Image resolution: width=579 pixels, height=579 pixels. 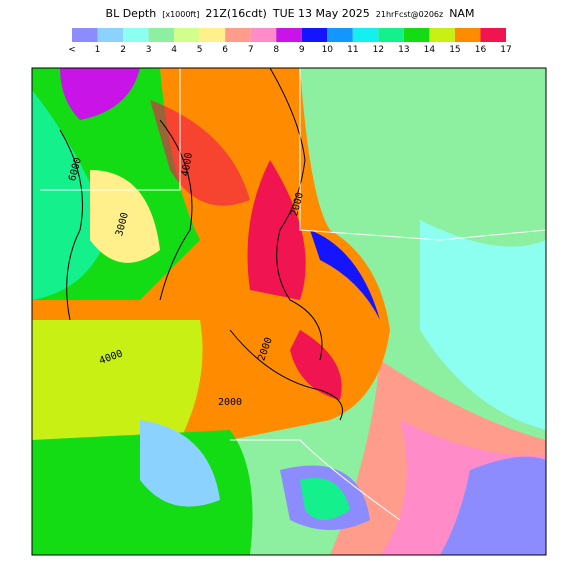 I want to click on title-part: TUE 13 May 2025, so click(x=321, y=13).